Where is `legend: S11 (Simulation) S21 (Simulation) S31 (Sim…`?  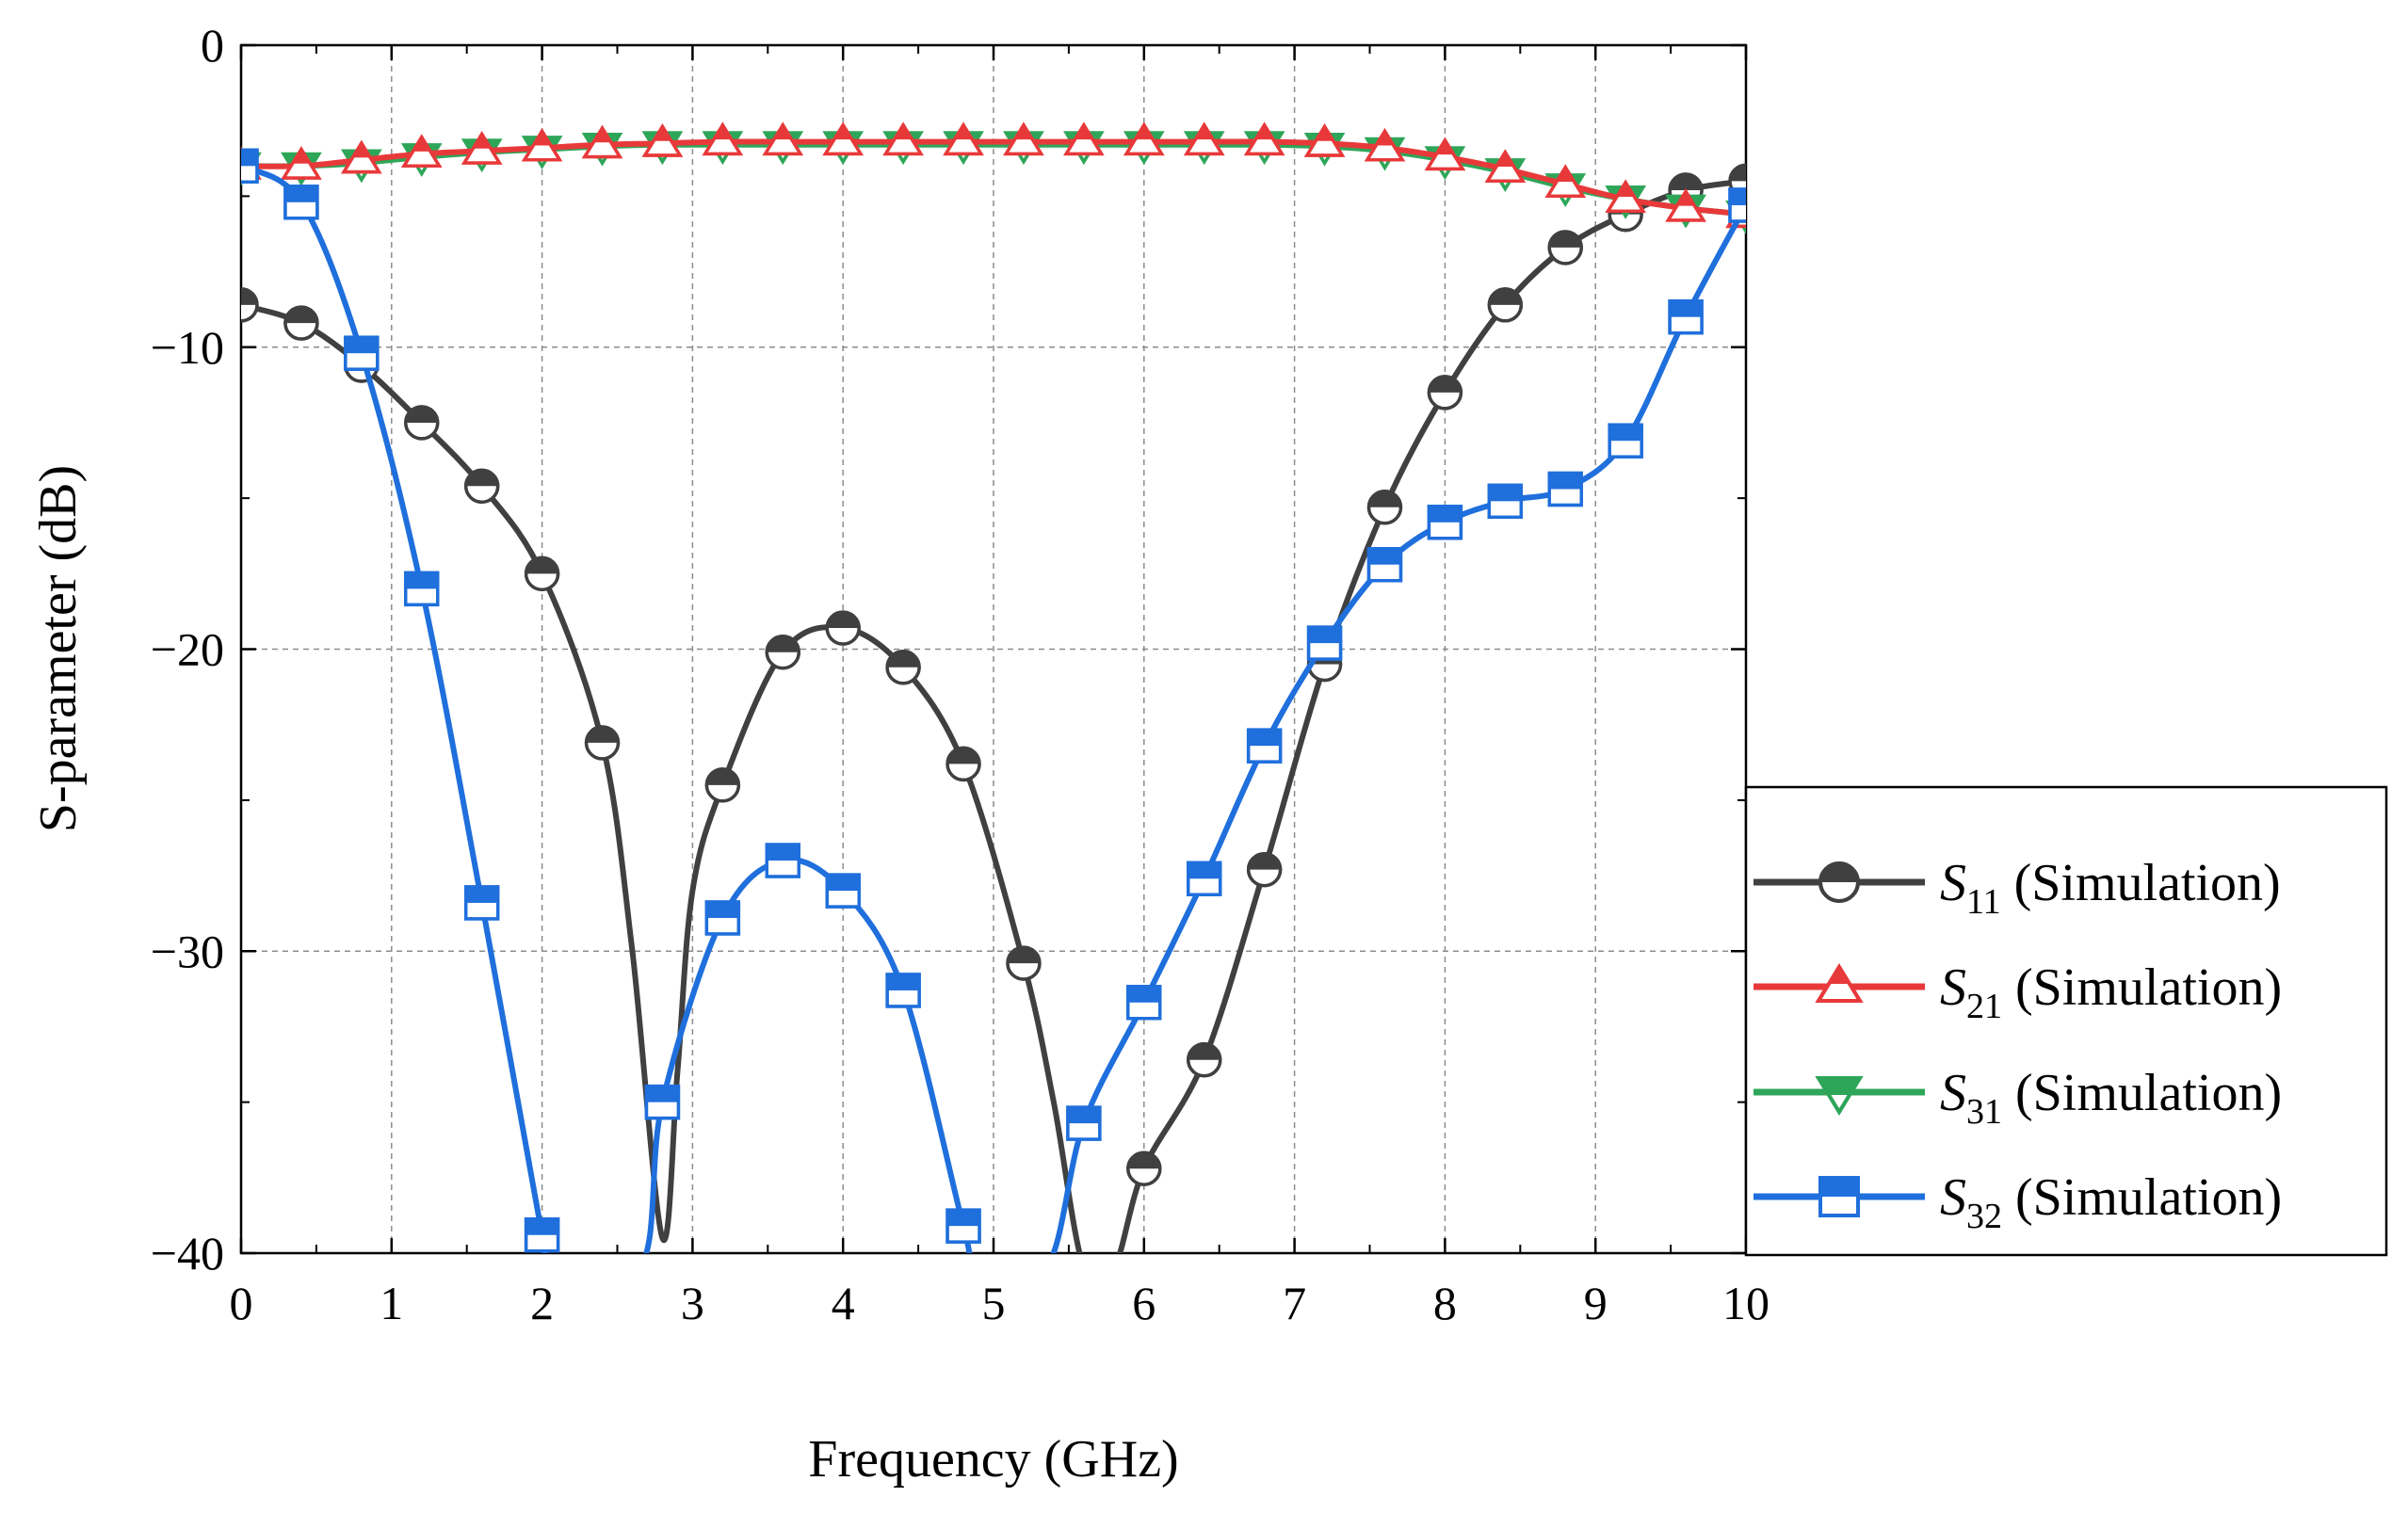 legend: S11 (Simulation) S21 (Simulation) S31 (Sim… is located at coordinates (2066, 1021).